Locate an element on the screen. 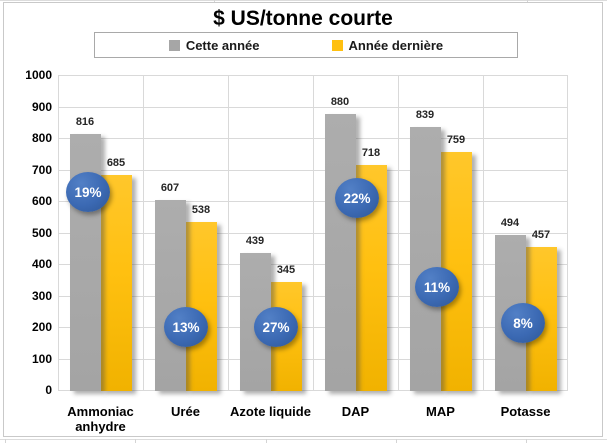 This screenshot has height=443, width=607. chart-title: $ US/tonne courte is located at coordinates (303, 18).